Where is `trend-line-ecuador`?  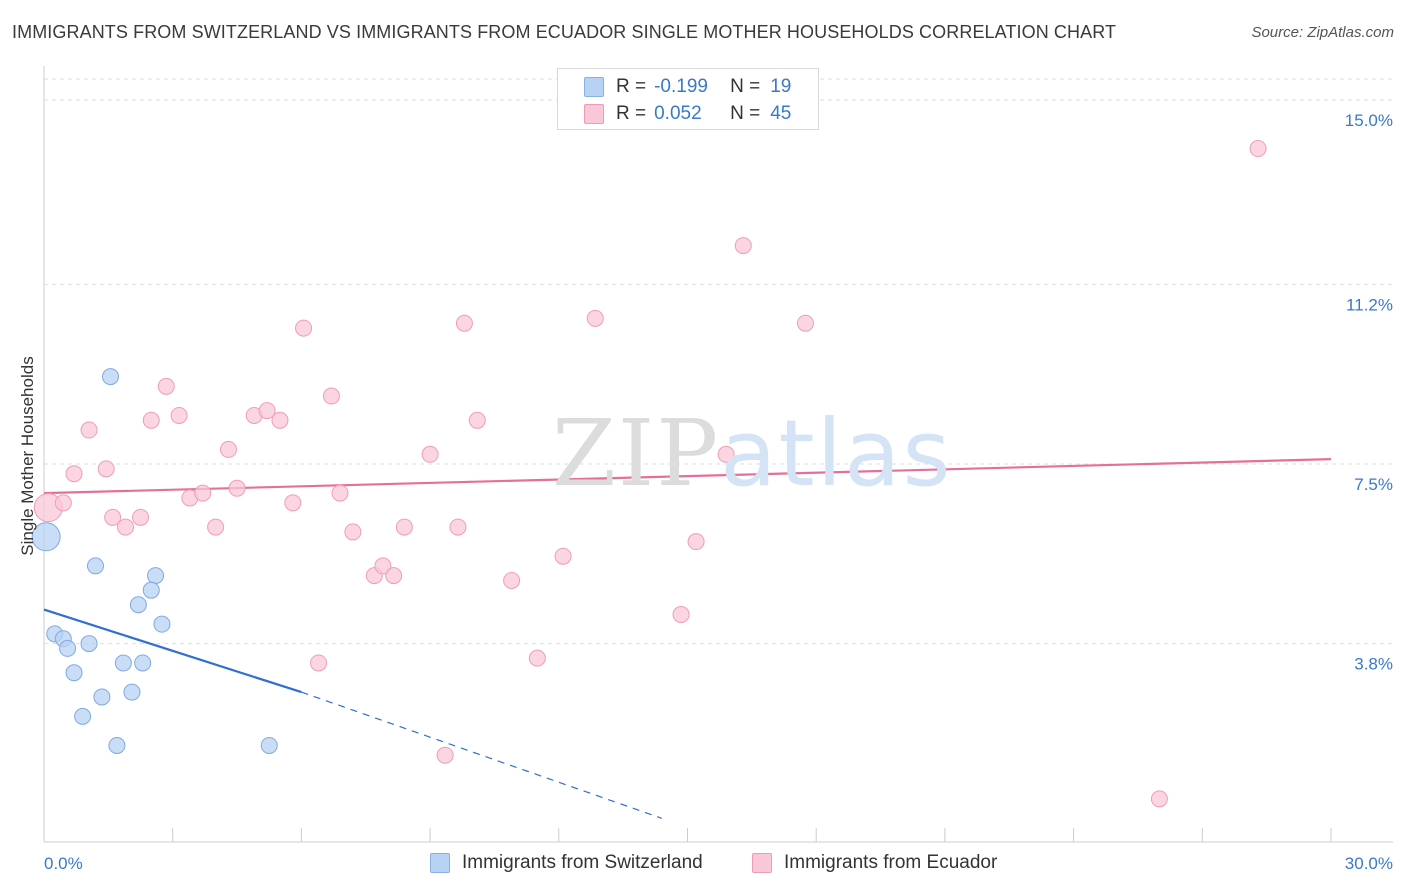
trend-line-ecuador is located at coordinates (687, 476).